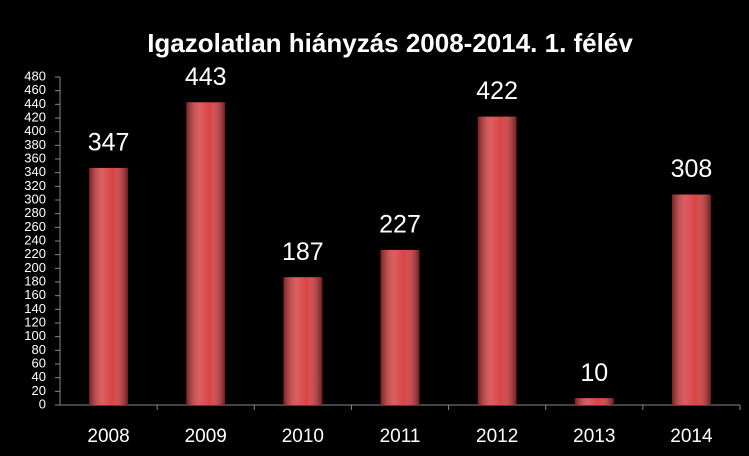  Describe the element at coordinates (35, 239) in the screenshot. I see `y-tick-label: 240` at that location.